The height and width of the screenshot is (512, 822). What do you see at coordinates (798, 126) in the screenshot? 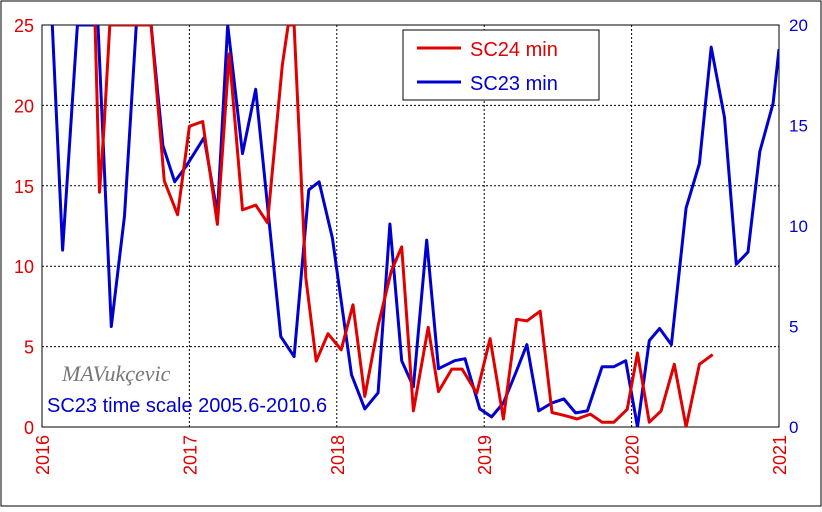
I see `y-right-tick-label: 15` at bounding box center [798, 126].